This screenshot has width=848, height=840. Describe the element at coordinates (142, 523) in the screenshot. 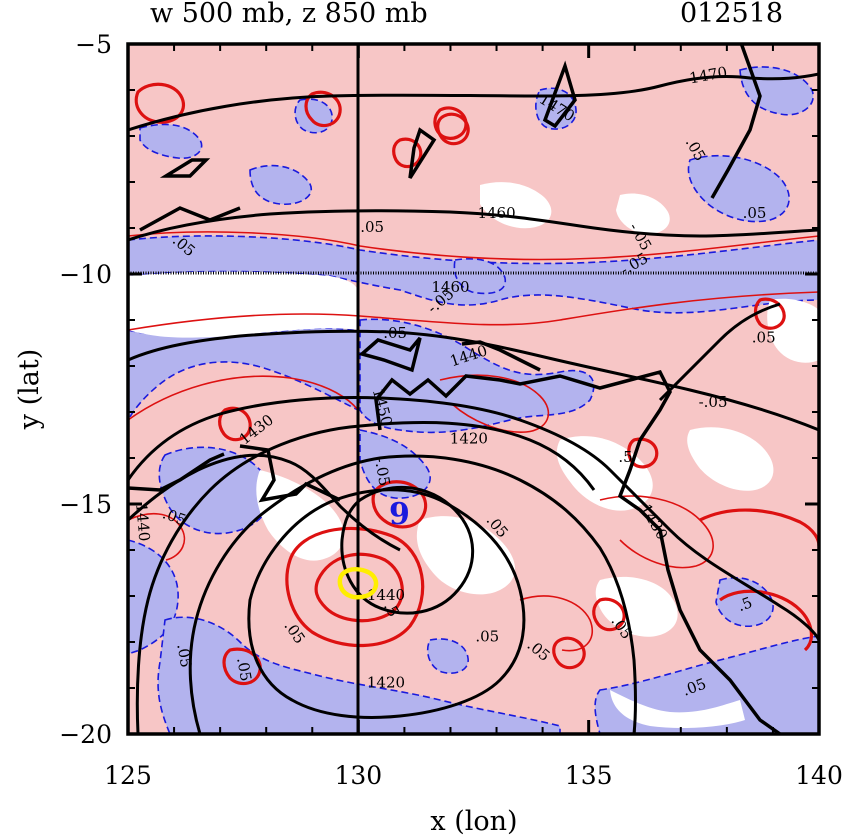

I see `contour-label: 1440` at that location.